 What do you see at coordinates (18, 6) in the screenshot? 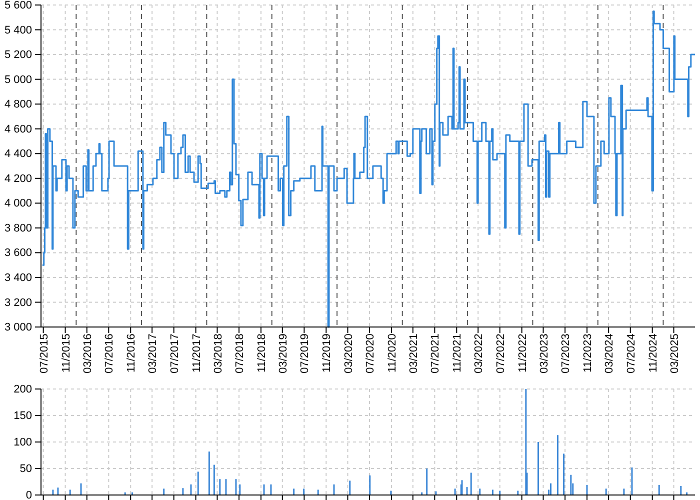
I see `y-tick-label: 5 600` at bounding box center [18, 6].